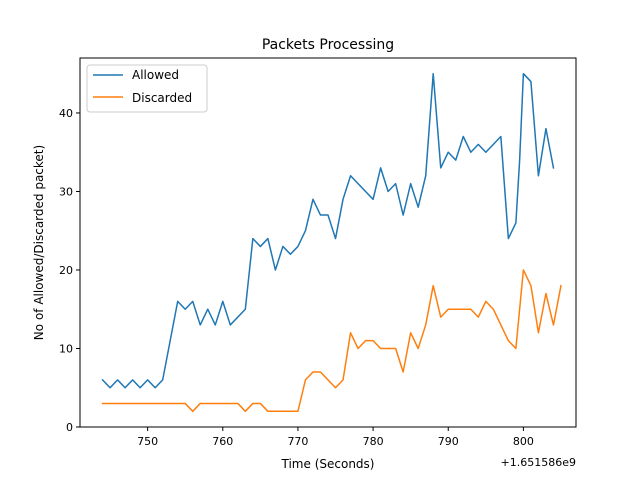 This screenshot has height=480, width=640. Describe the element at coordinates (155, 75) in the screenshot. I see `legend-label-allowed: Allowed` at that location.